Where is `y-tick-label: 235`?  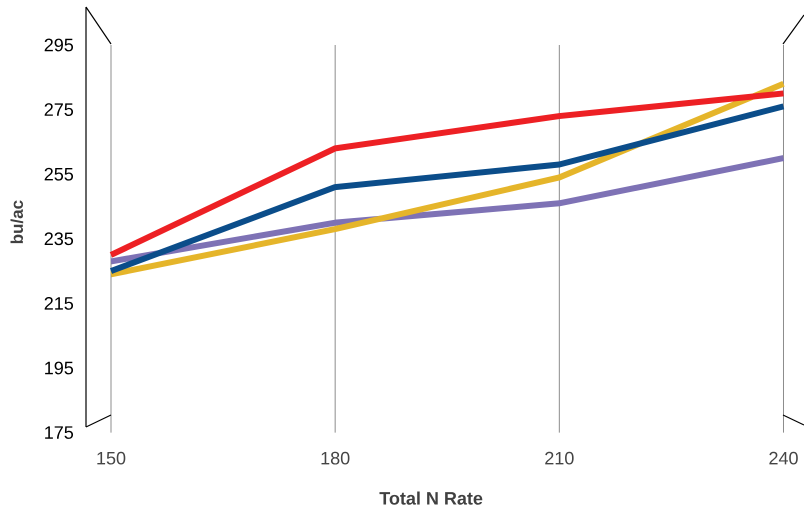
y-tick-label: 235 is located at coordinates (59, 239).